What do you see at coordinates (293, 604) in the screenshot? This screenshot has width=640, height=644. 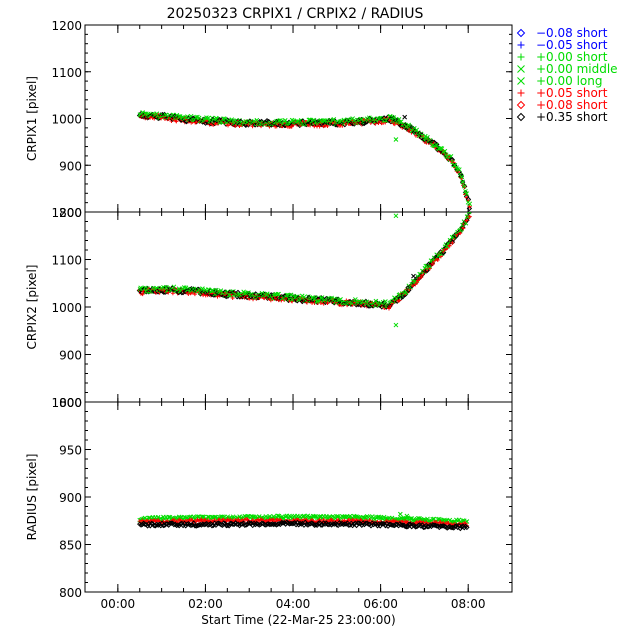 I see `x-tick-label: 04:00` at bounding box center [293, 604].